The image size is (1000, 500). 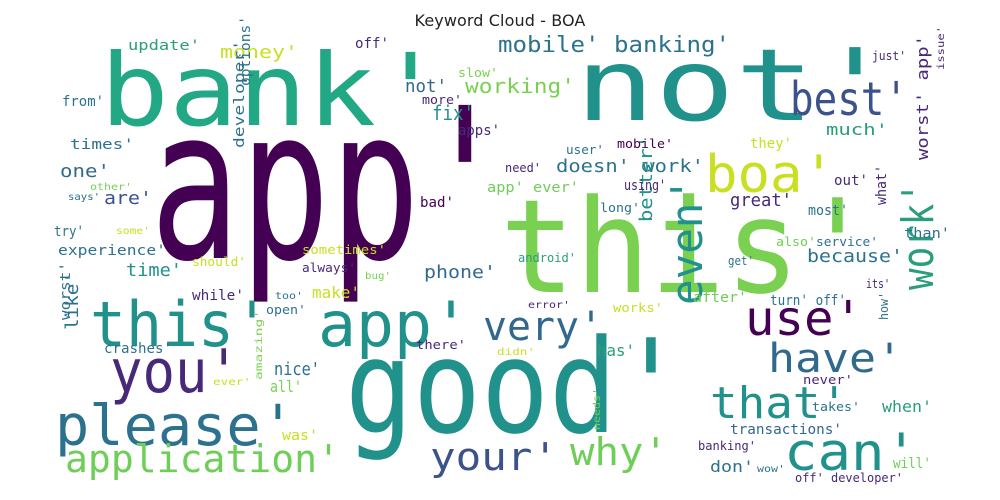 I want to click on word-not-25: not', so click(x=426, y=86).